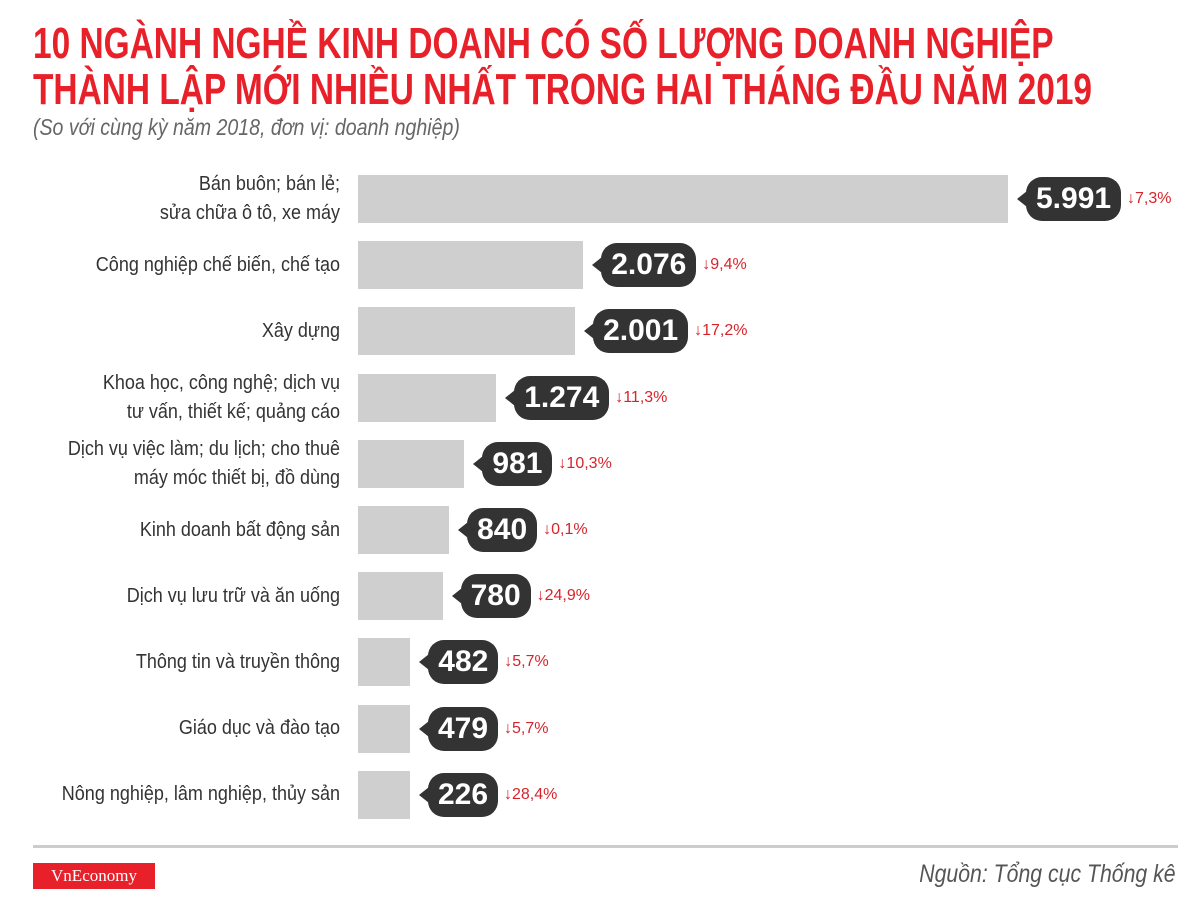 The width and height of the screenshot is (1200, 900). Describe the element at coordinates (563, 596) in the screenshot. I see `change-label: ↓24,9%` at that location.